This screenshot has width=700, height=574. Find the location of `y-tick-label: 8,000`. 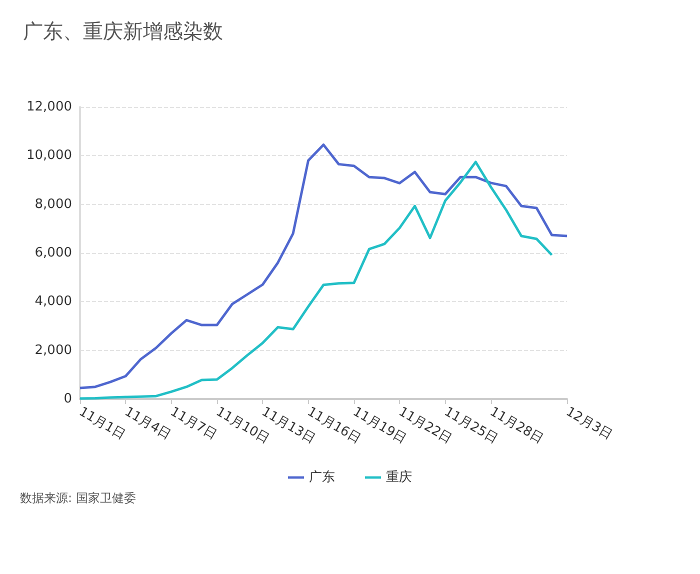

y-tick-label: 8,000 is located at coordinates (53, 204).